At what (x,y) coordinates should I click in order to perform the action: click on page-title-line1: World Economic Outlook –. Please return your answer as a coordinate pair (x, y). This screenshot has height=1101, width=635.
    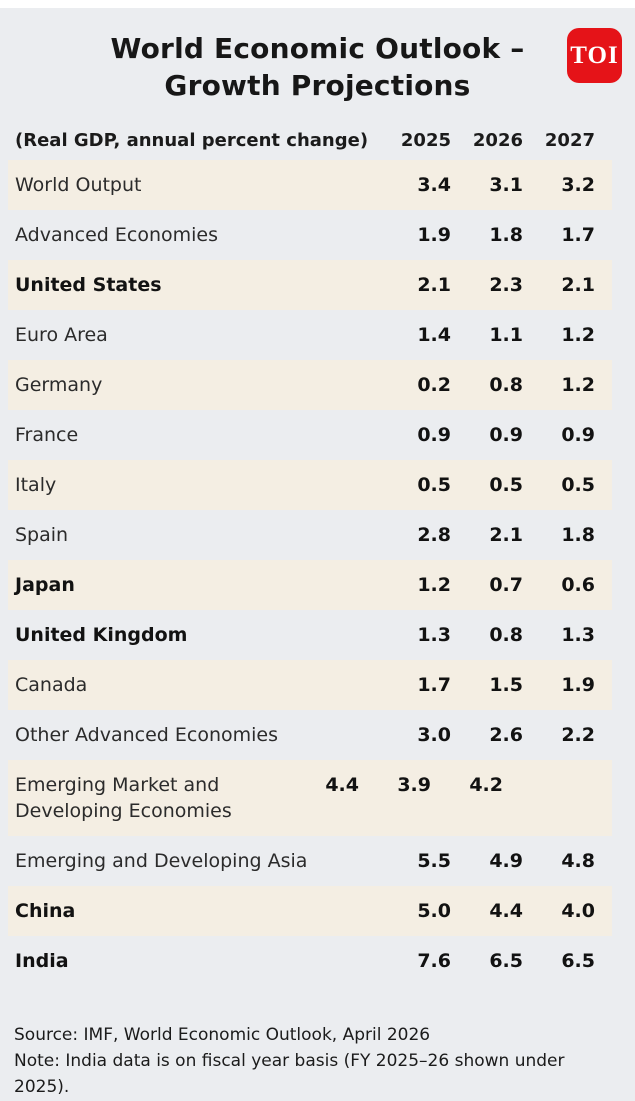
    Looking at the image, I should click on (317, 48).